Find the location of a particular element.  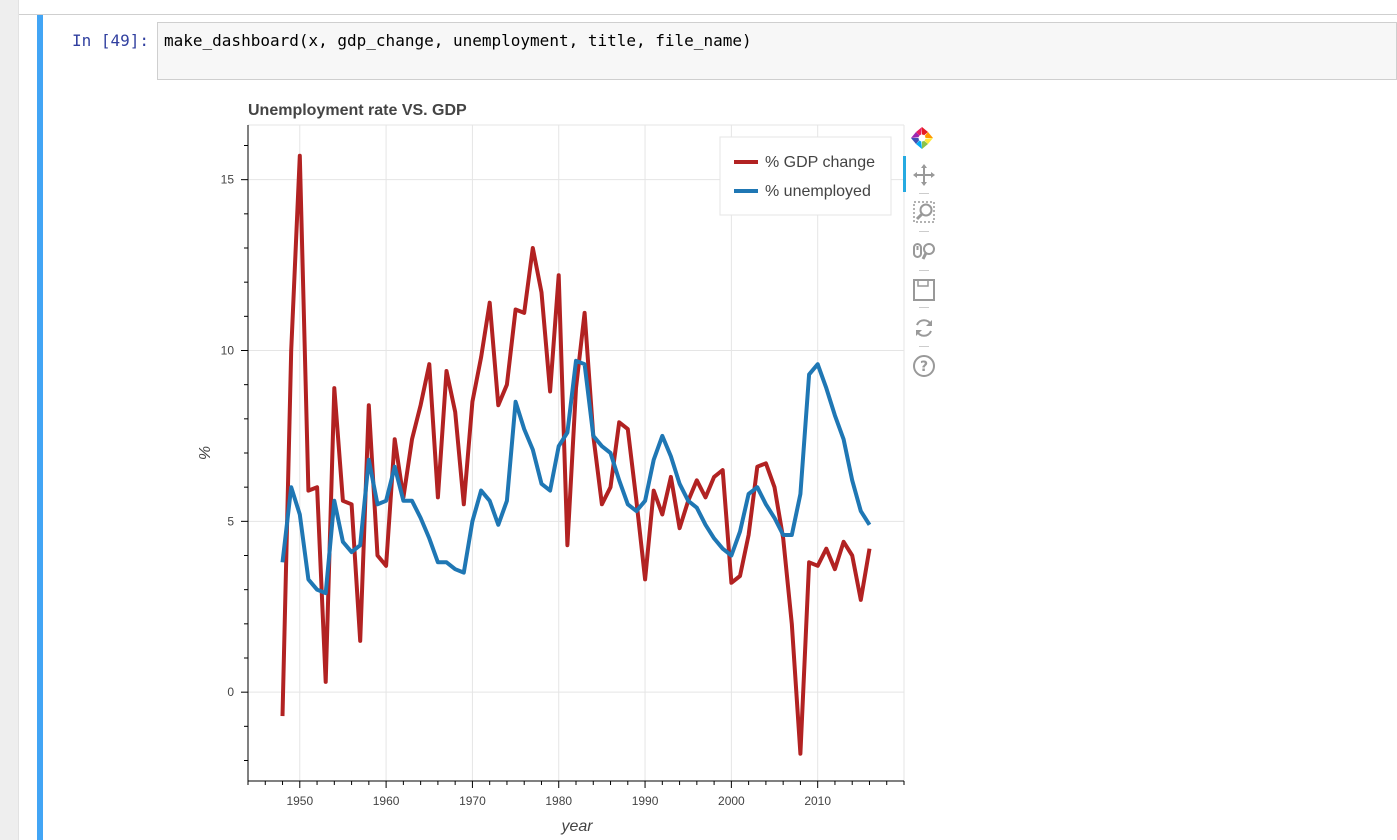

input-prompt: In [49]: is located at coordinates (111, 40).